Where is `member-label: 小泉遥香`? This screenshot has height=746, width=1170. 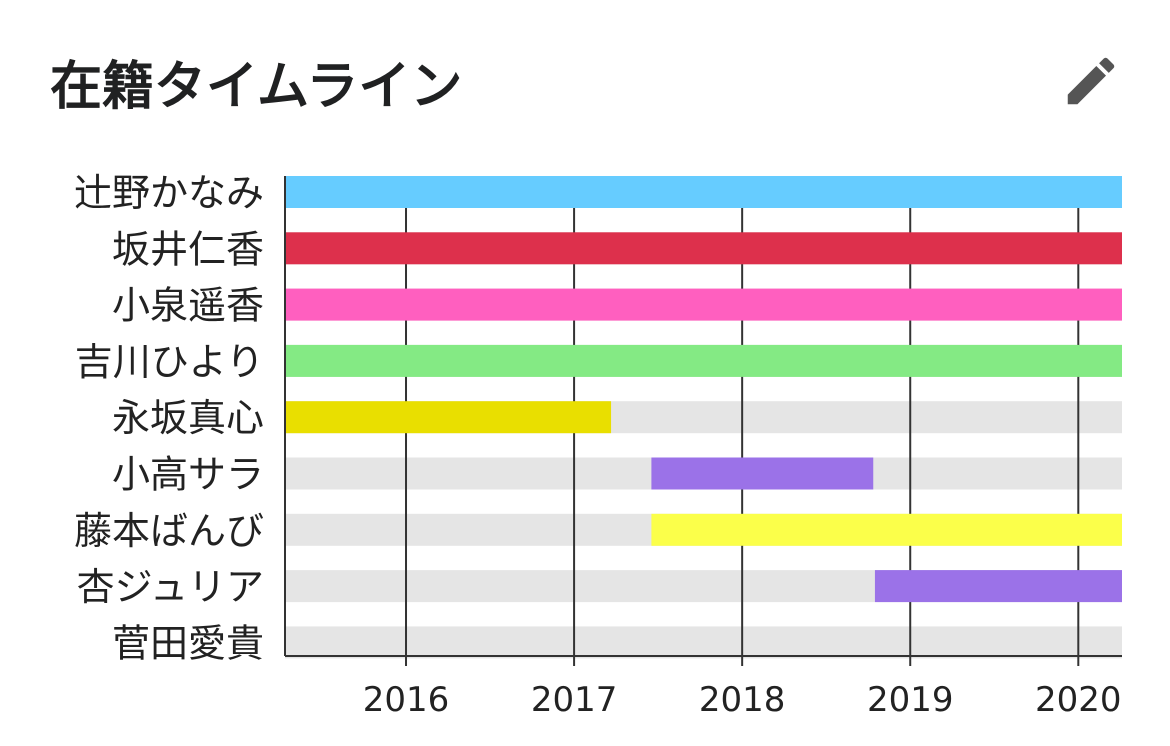
member-label: 小泉遥香 is located at coordinates (188, 306).